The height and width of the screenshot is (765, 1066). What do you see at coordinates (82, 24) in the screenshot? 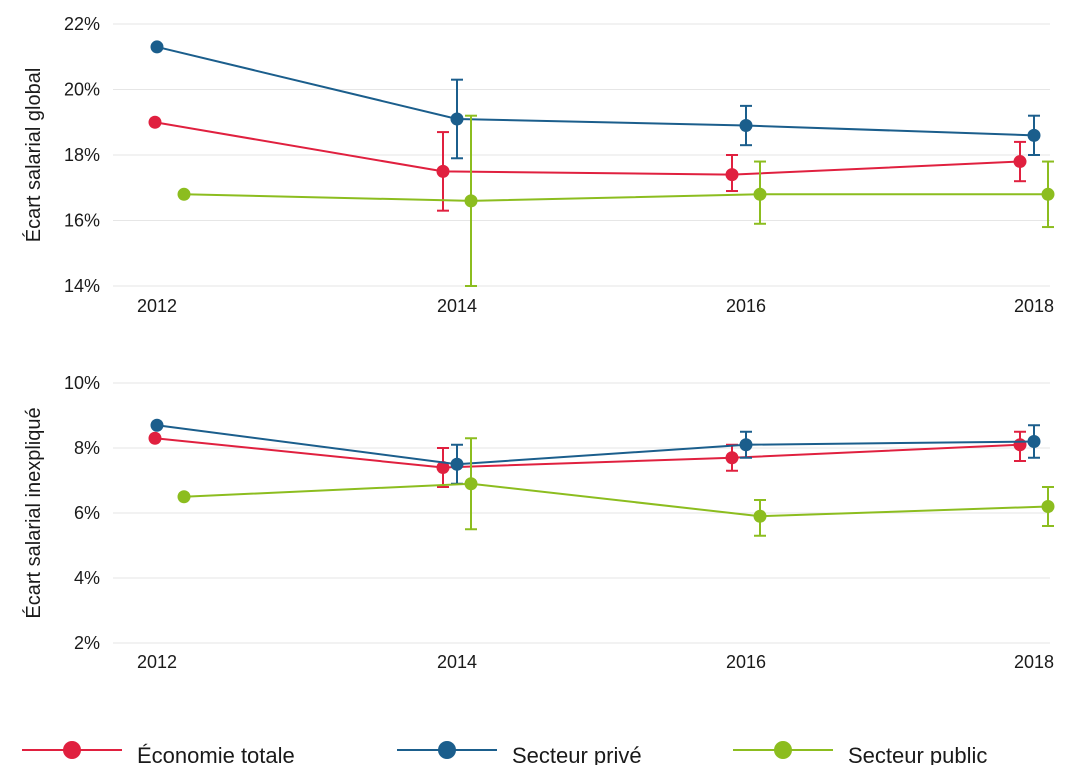
I see `y-tick-label: 22%` at bounding box center [82, 24].